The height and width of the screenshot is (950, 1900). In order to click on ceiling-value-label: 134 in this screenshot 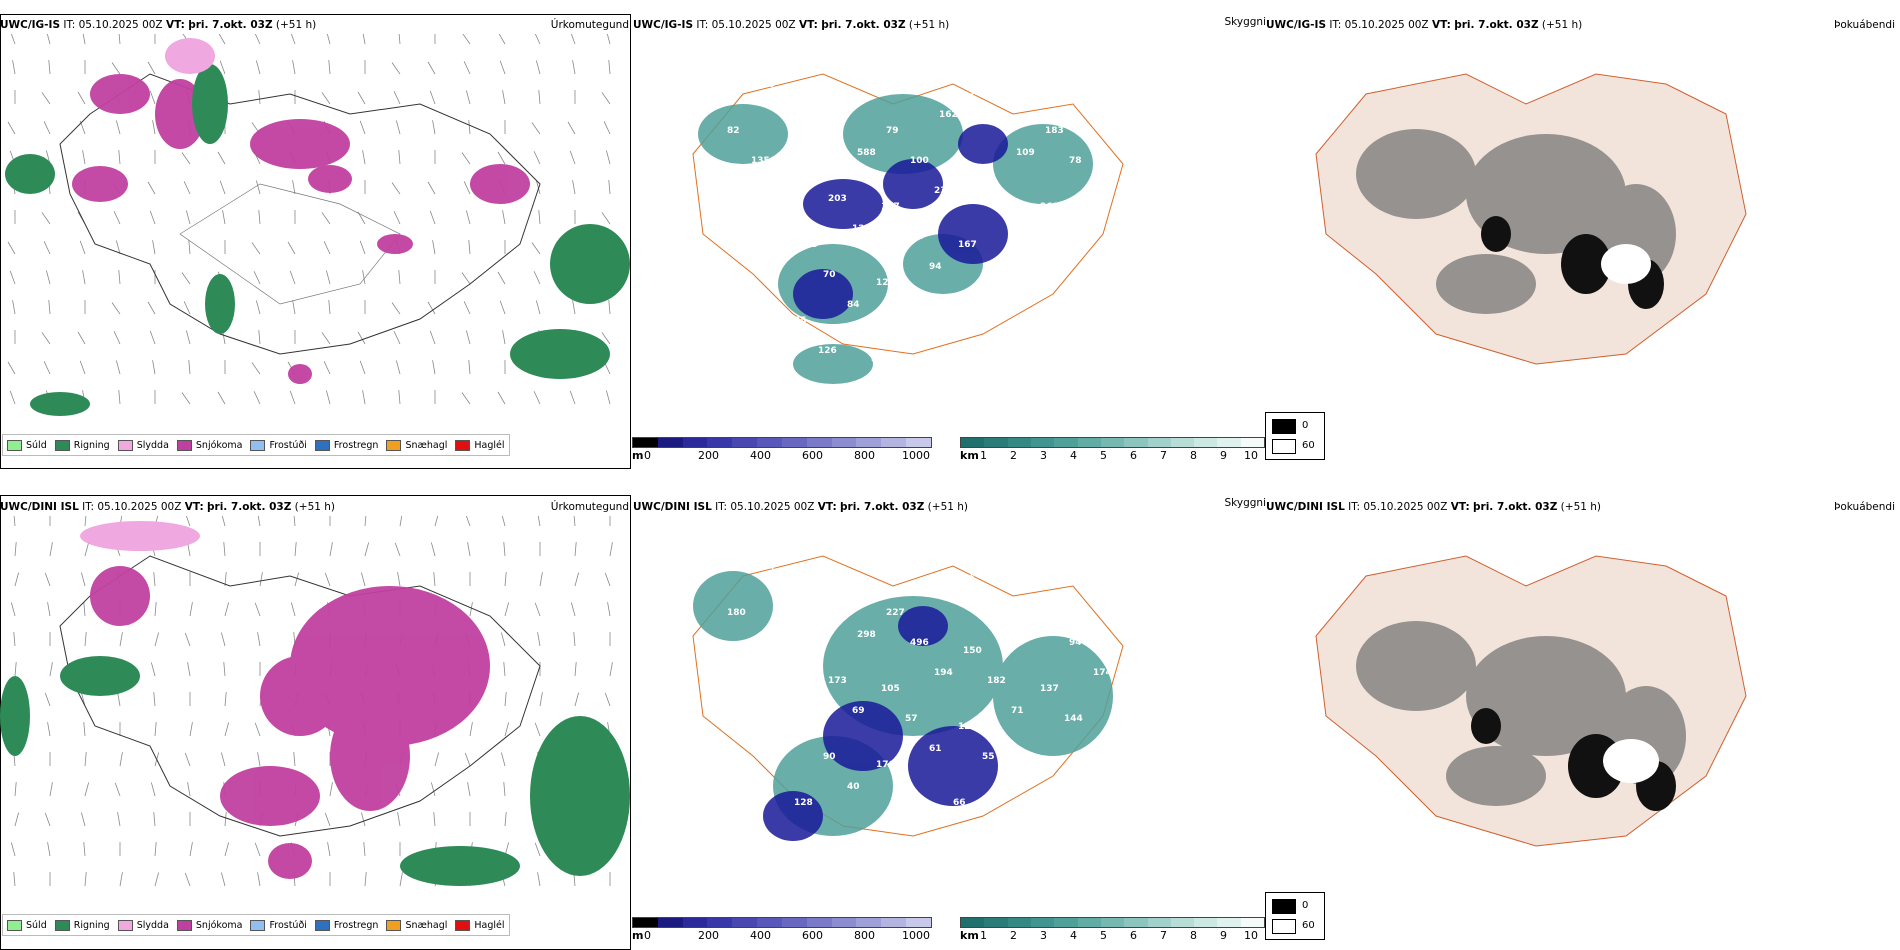, I will do `click(813, 169)`.